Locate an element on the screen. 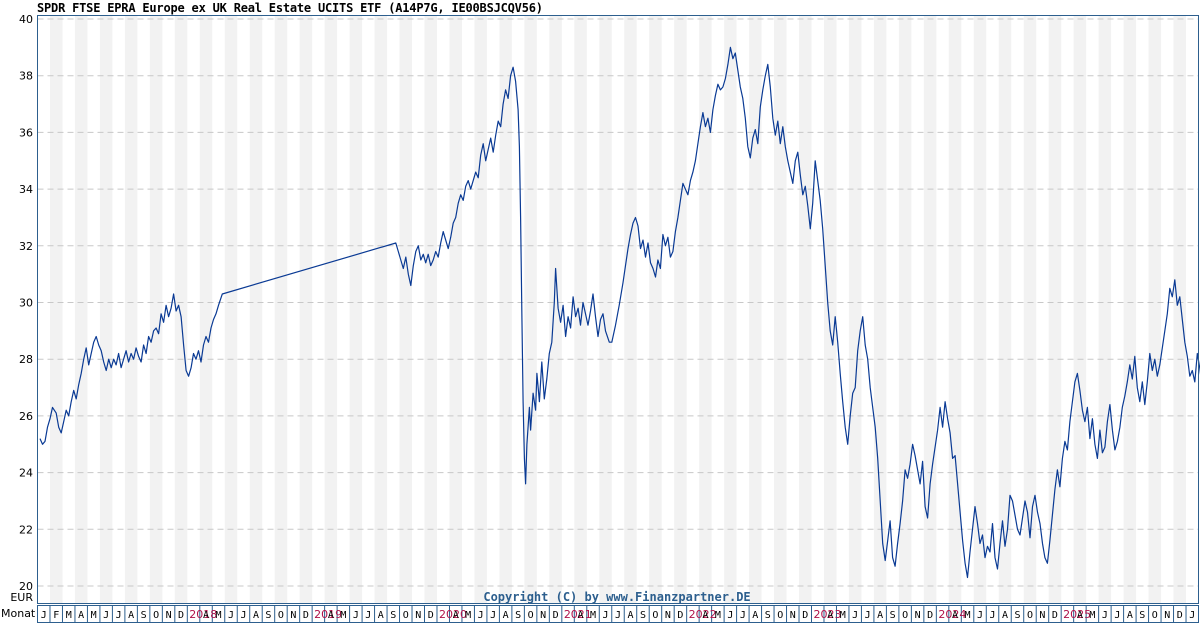 Image resolution: width=1200 pixels, height=630 pixels. year-label: 2024 is located at coordinates (952, 614).